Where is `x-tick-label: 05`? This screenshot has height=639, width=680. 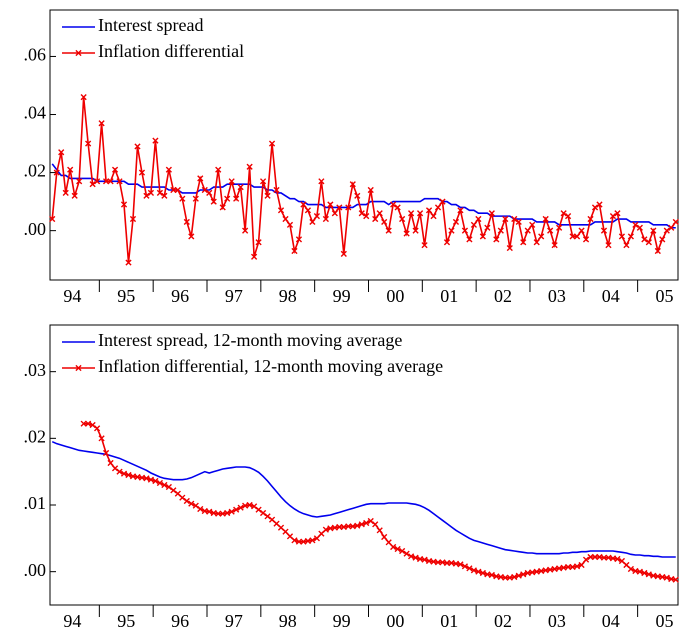
x-tick-label: 05 is located at coordinates (665, 621).